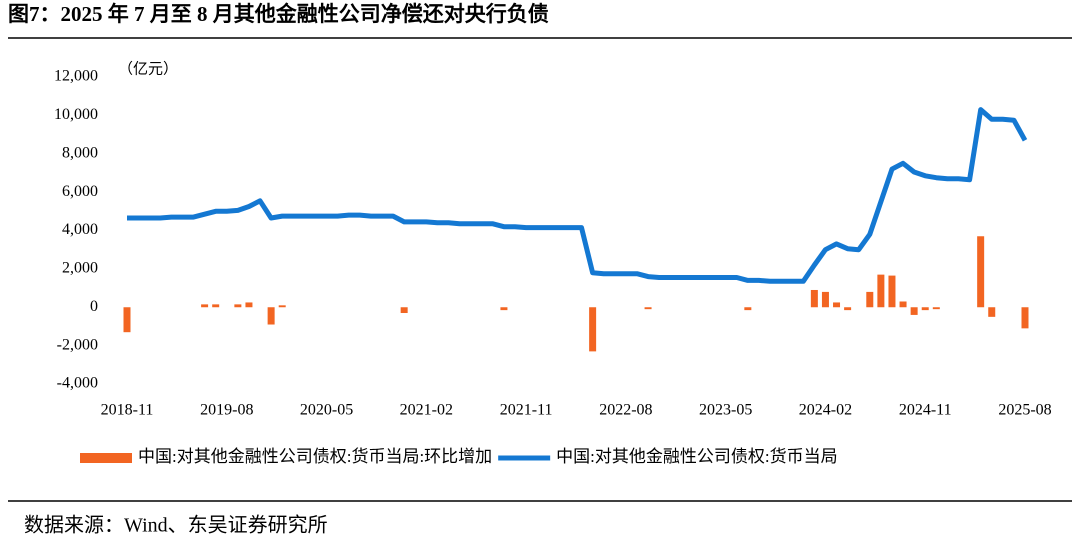 This screenshot has height=546, width=1080. I want to click on x-tick-label: 2024-11, so click(925, 410).